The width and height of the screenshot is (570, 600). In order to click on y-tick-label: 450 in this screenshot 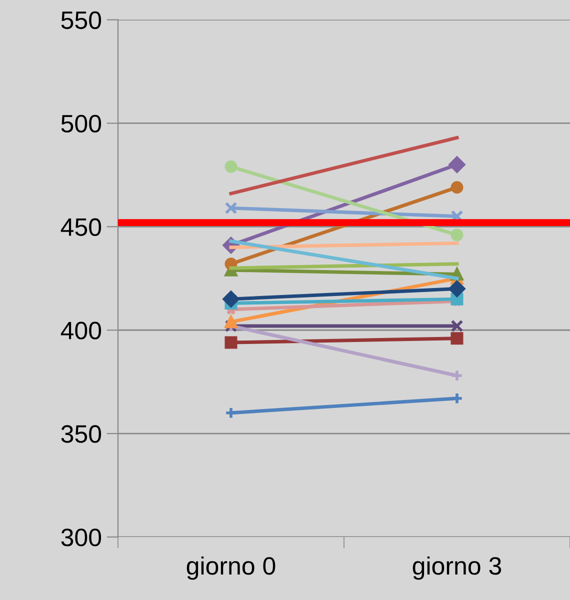, I will do `click(81, 227)`.